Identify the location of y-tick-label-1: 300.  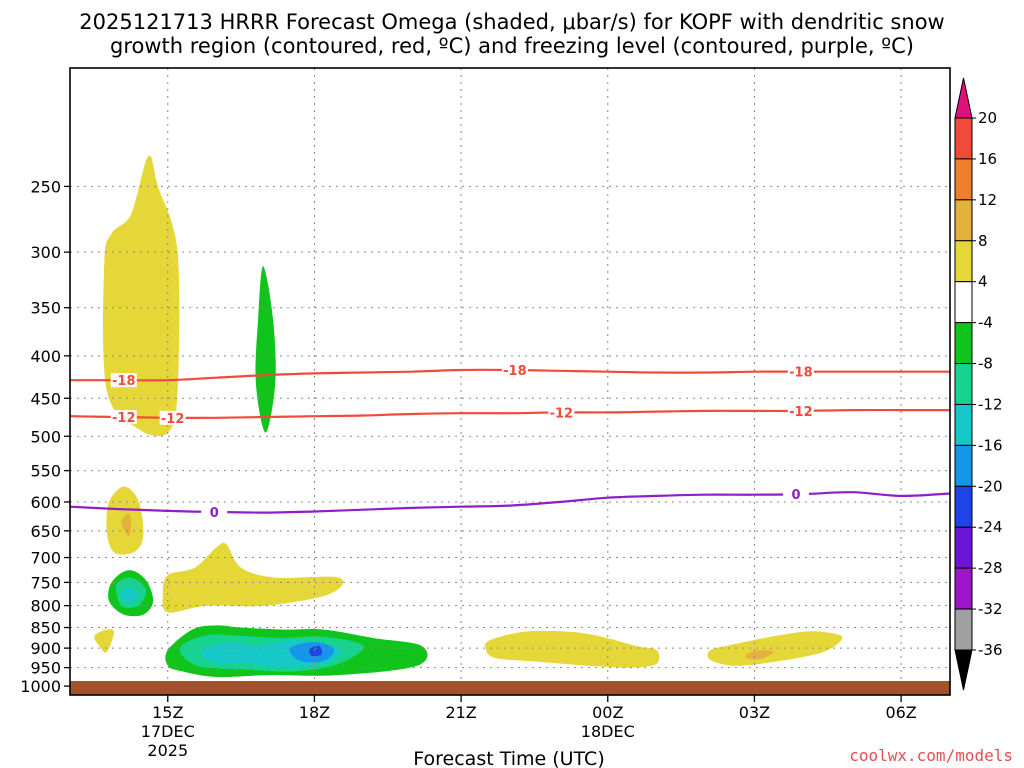
(45, 252).